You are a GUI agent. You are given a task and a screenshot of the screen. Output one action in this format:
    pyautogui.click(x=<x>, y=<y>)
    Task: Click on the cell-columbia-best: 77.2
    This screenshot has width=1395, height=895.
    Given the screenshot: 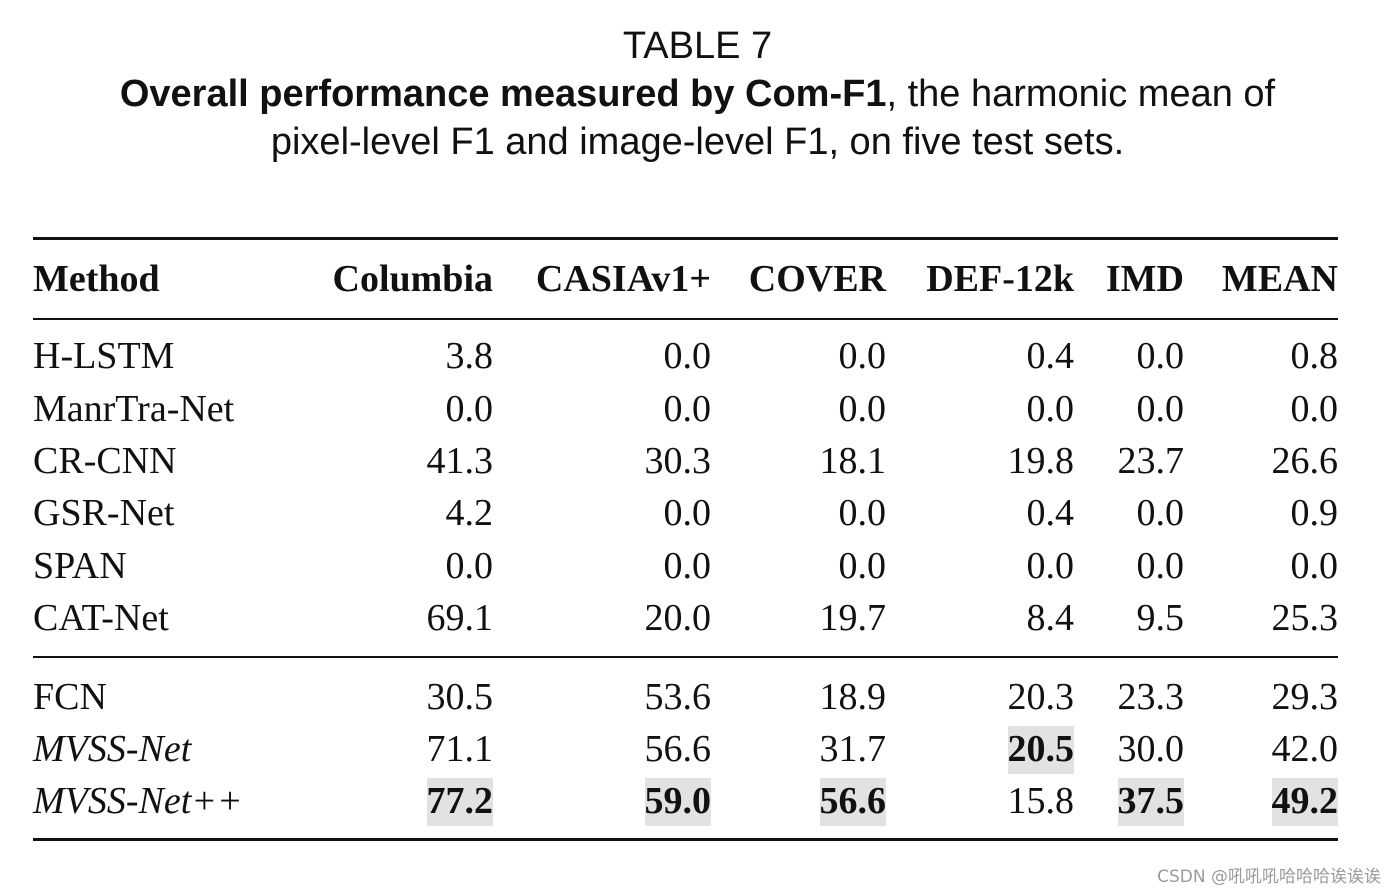 What is the action you would take?
    pyautogui.click(x=385, y=807)
    